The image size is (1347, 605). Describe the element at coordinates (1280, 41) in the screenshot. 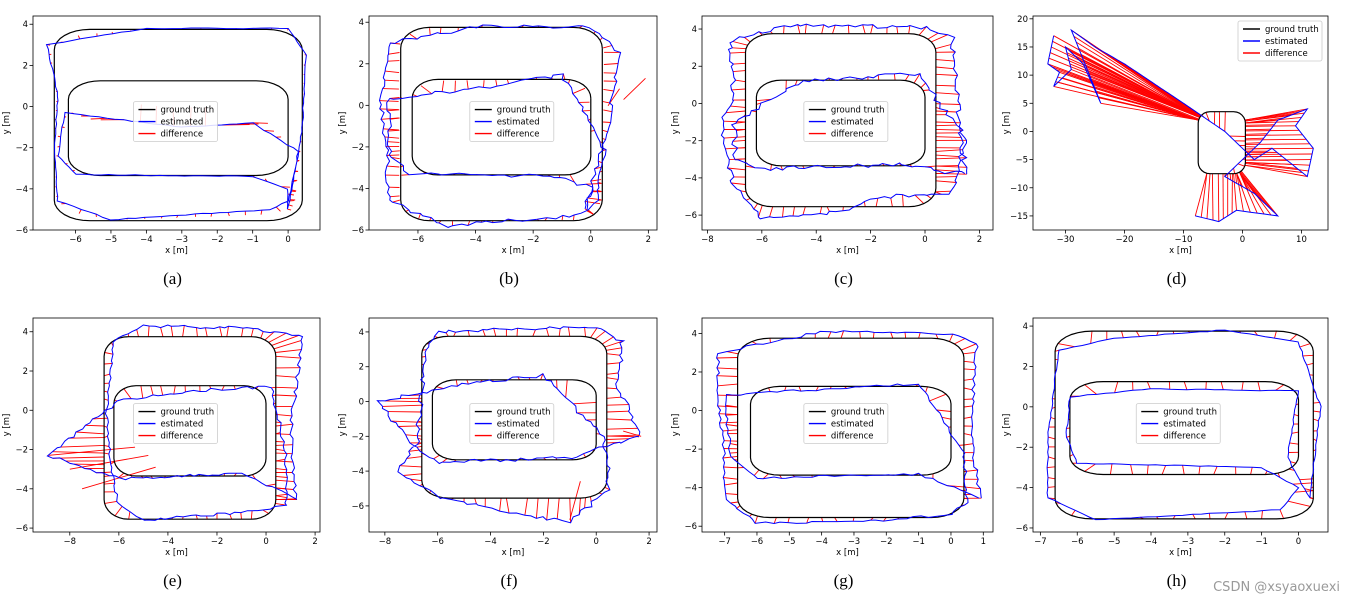

I see `legend: ground truth estimated difference` at that location.